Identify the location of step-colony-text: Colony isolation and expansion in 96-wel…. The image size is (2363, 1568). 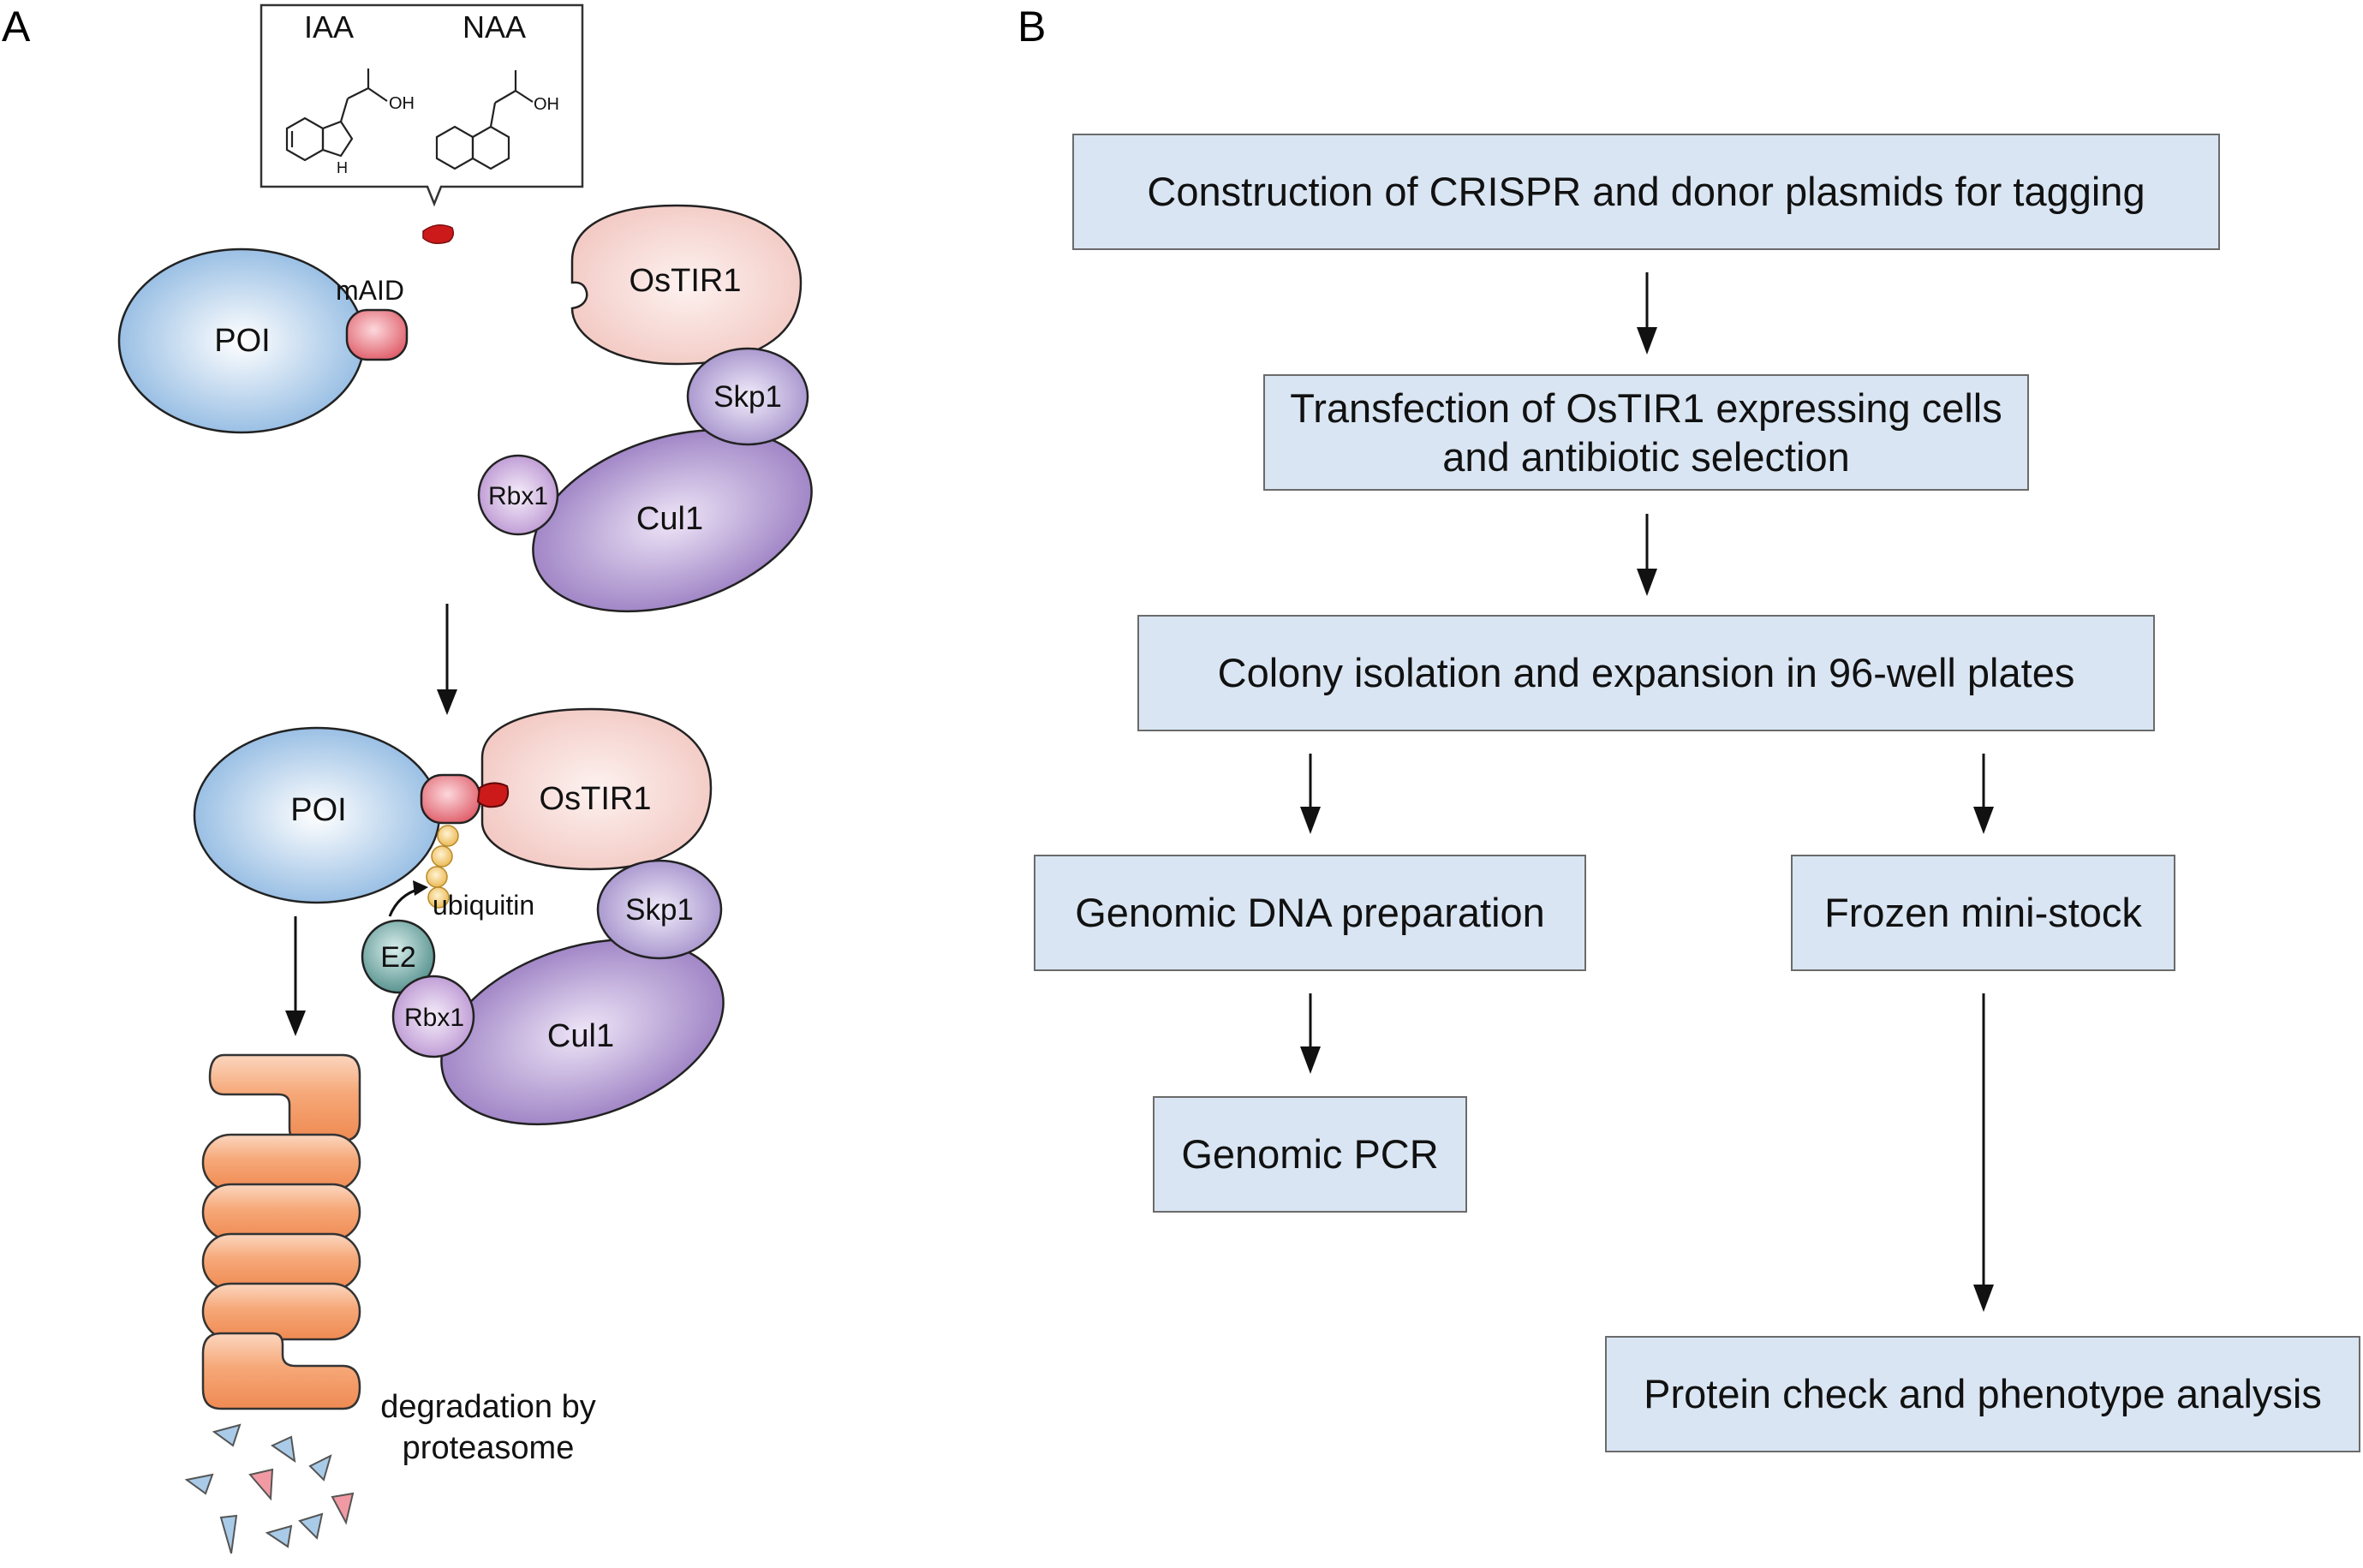
(1646, 673).